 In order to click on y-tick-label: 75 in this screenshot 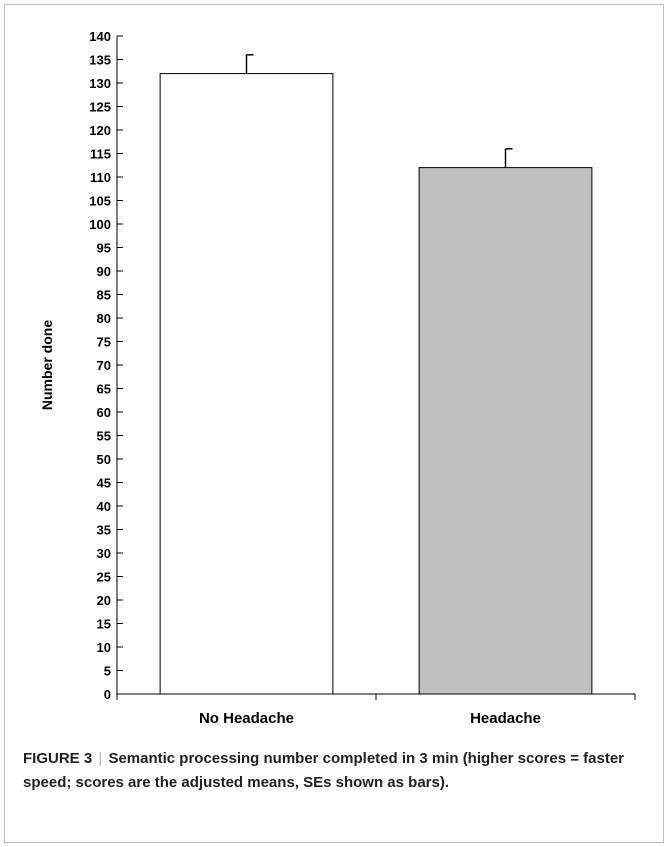, I will do `click(104, 342)`.